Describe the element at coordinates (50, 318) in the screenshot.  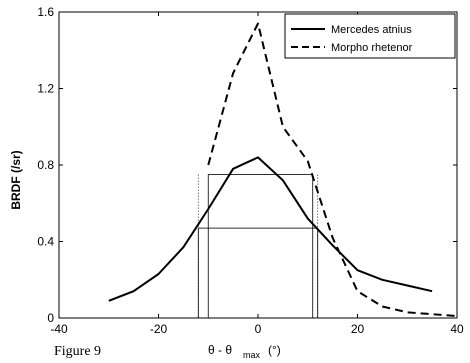
I see `y-tick-label: 0` at that location.